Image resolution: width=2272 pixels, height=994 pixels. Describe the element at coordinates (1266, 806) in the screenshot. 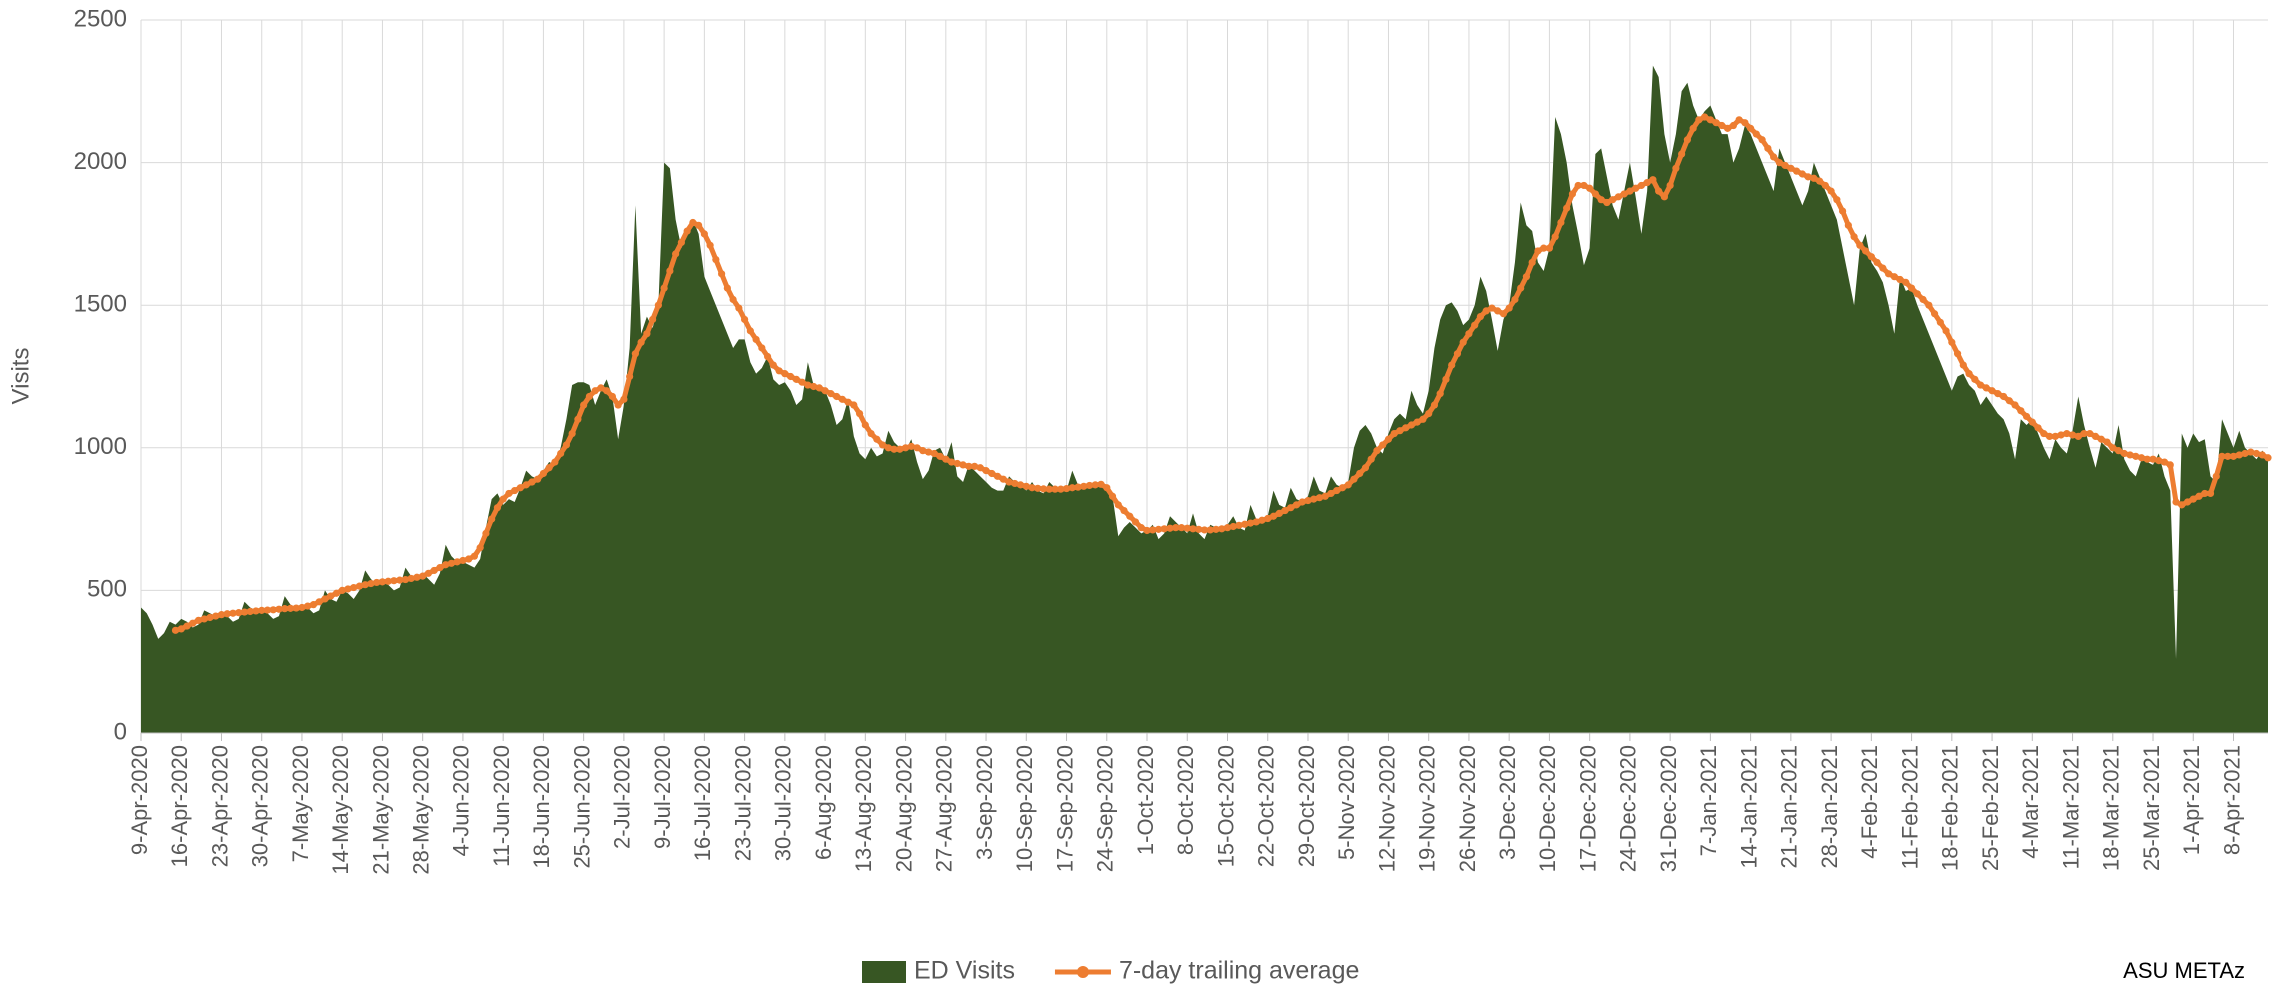

I see `x-tick-label: 22-Oct-2020` at that location.